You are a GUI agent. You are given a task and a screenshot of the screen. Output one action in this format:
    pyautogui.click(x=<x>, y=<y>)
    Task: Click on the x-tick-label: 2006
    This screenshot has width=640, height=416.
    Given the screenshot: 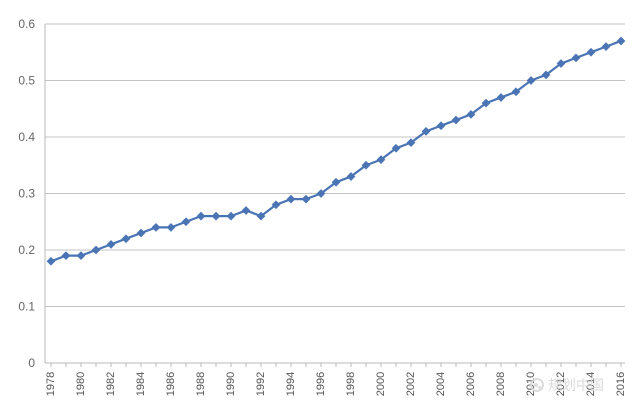 What is the action you would take?
    pyautogui.click(x=471, y=384)
    